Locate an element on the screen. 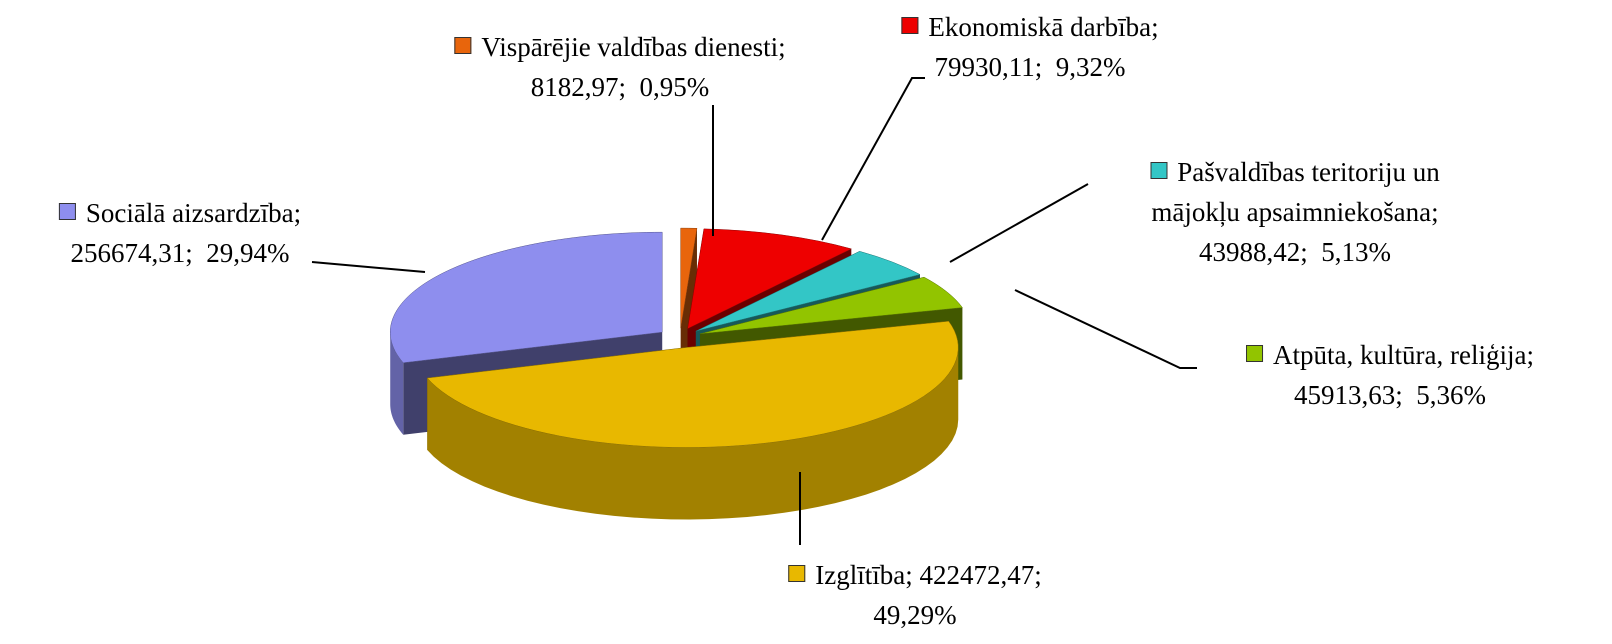 This screenshot has height=644, width=1612. data-label: Izglītība; 422472,47; 49,29% is located at coordinates (915, 595).